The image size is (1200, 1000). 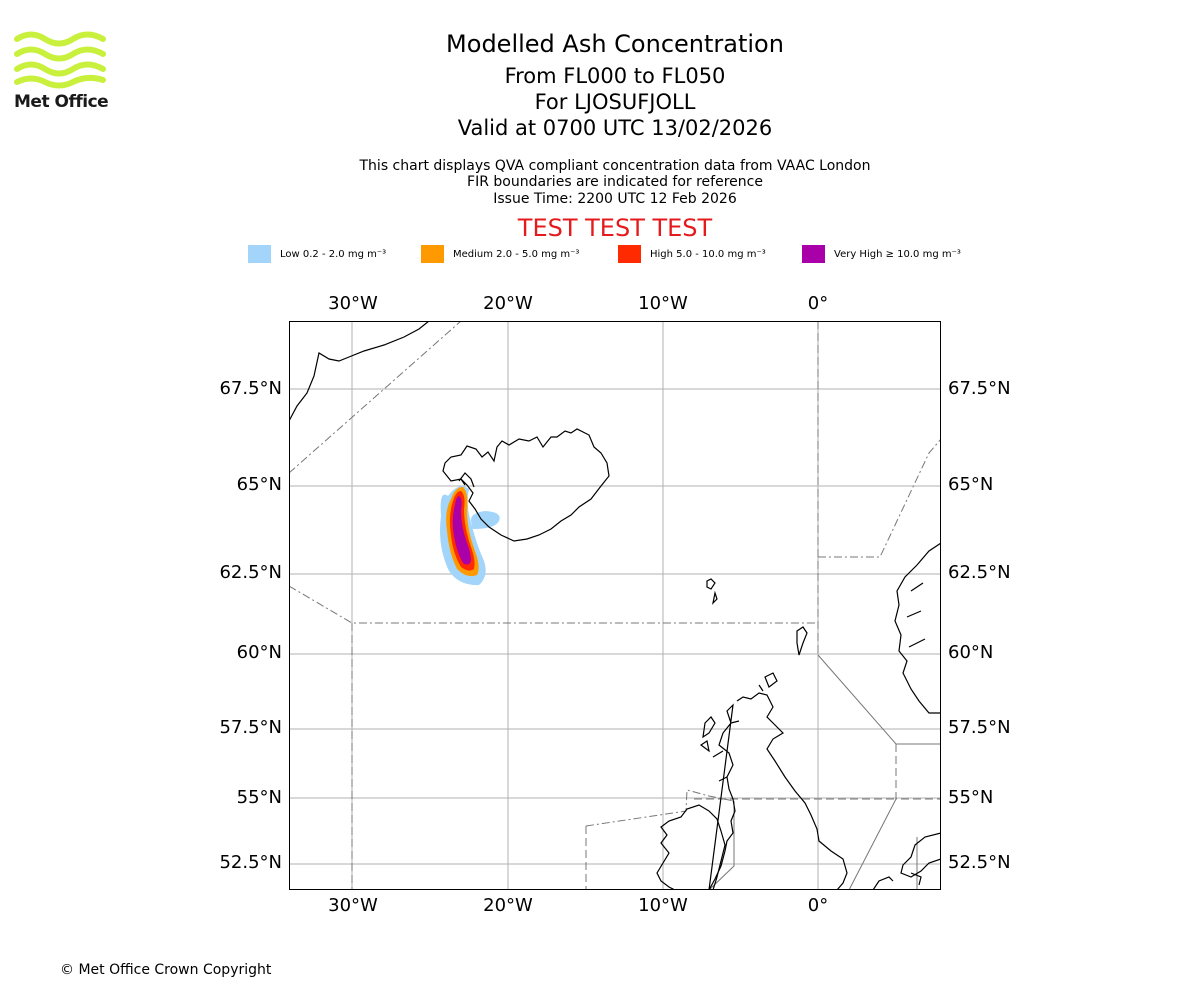 What do you see at coordinates (615, 128) in the screenshot?
I see `valid-time: Valid at 0700 UTC 13/02/2026` at bounding box center [615, 128].